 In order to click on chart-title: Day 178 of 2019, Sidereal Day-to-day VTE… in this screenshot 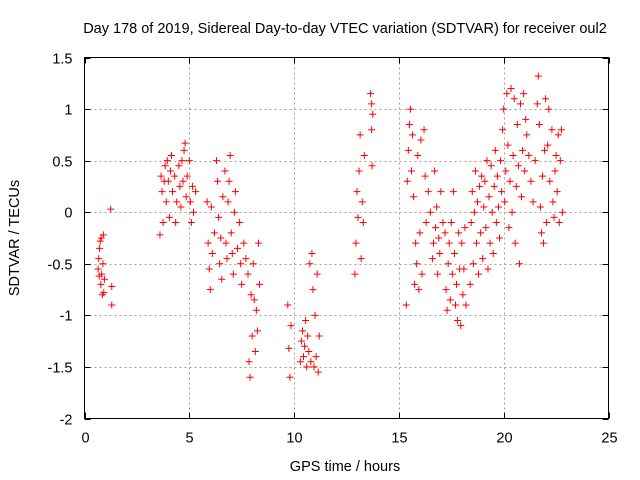, I will do `click(345, 29)`.